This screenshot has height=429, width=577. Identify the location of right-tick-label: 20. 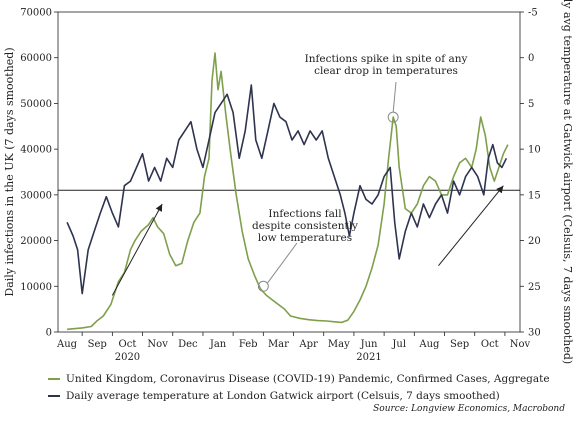
(534, 241).